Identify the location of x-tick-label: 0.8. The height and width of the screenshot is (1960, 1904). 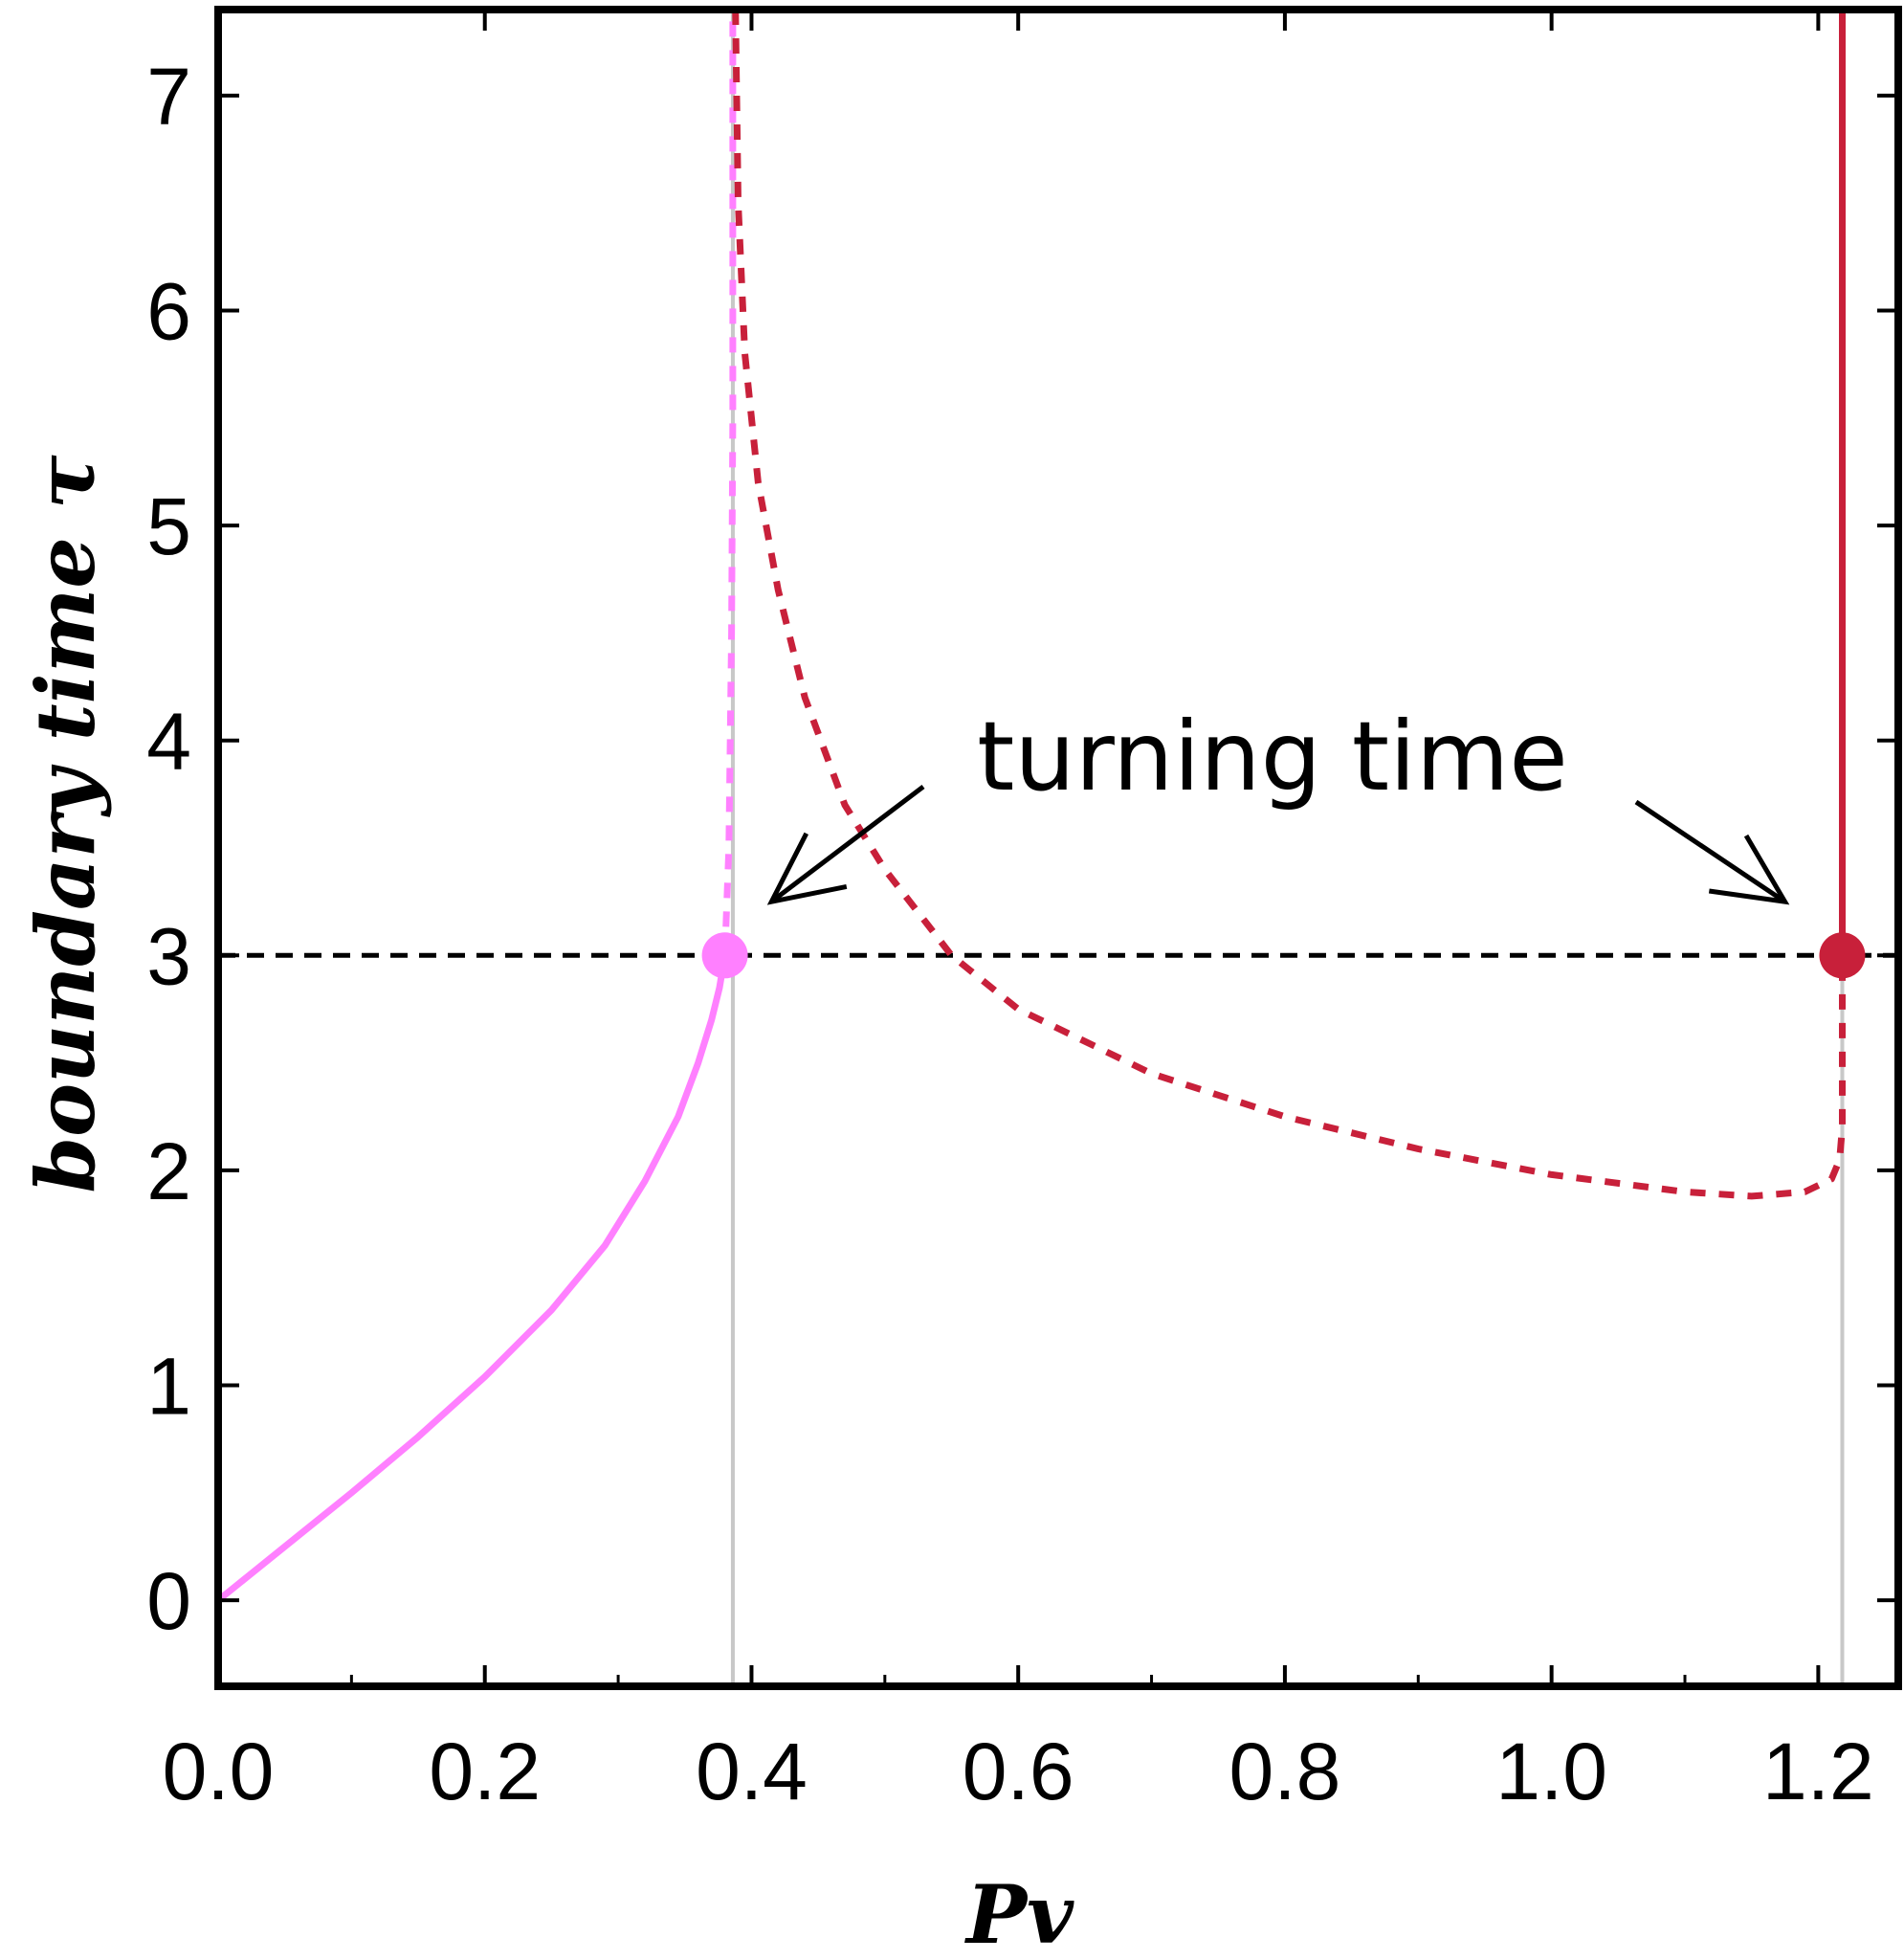
(1285, 1771).